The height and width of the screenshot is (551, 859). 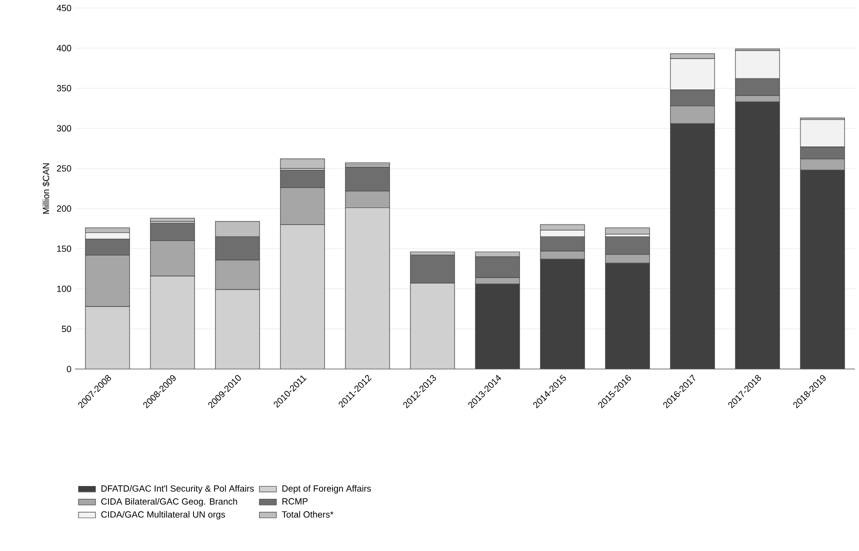 What do you see at coordinates (46, 188) in the screenshot?
I see `y-axis-title: Million $CAN` at bounding box center [46, 188].